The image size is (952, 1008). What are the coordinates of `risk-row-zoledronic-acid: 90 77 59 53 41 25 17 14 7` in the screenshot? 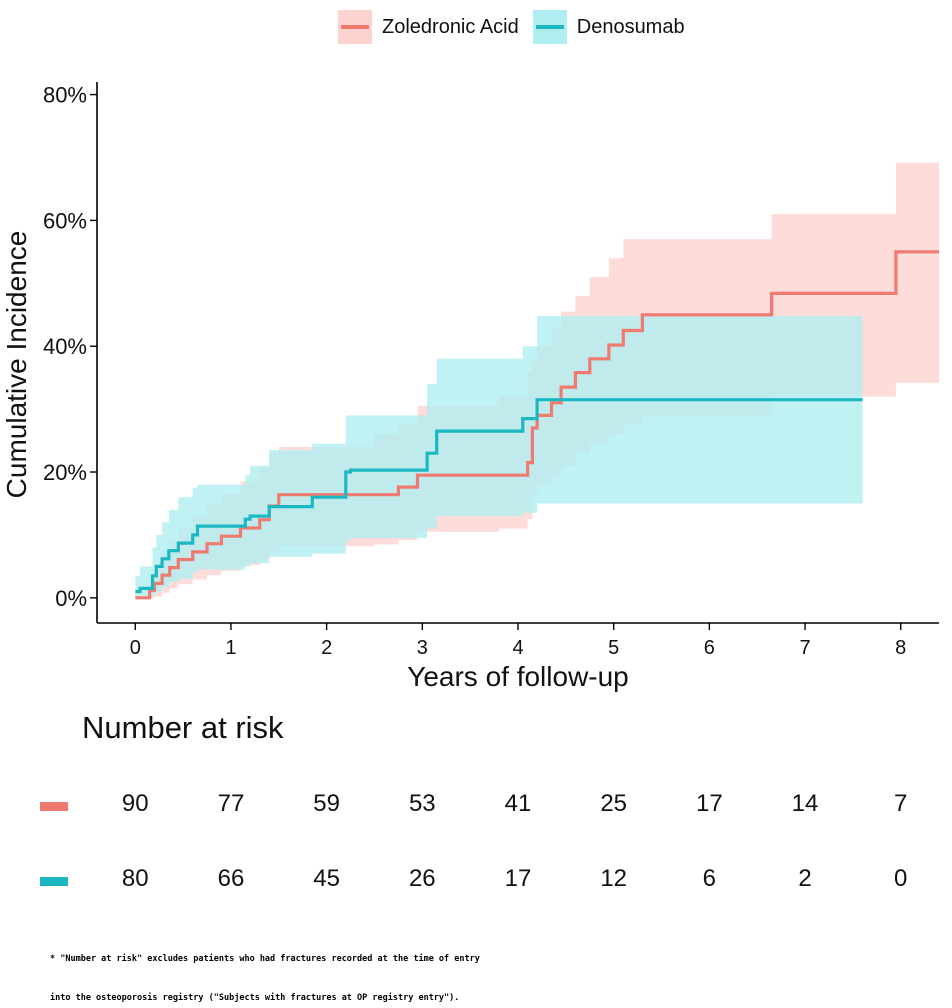 It's located at (476, 806).